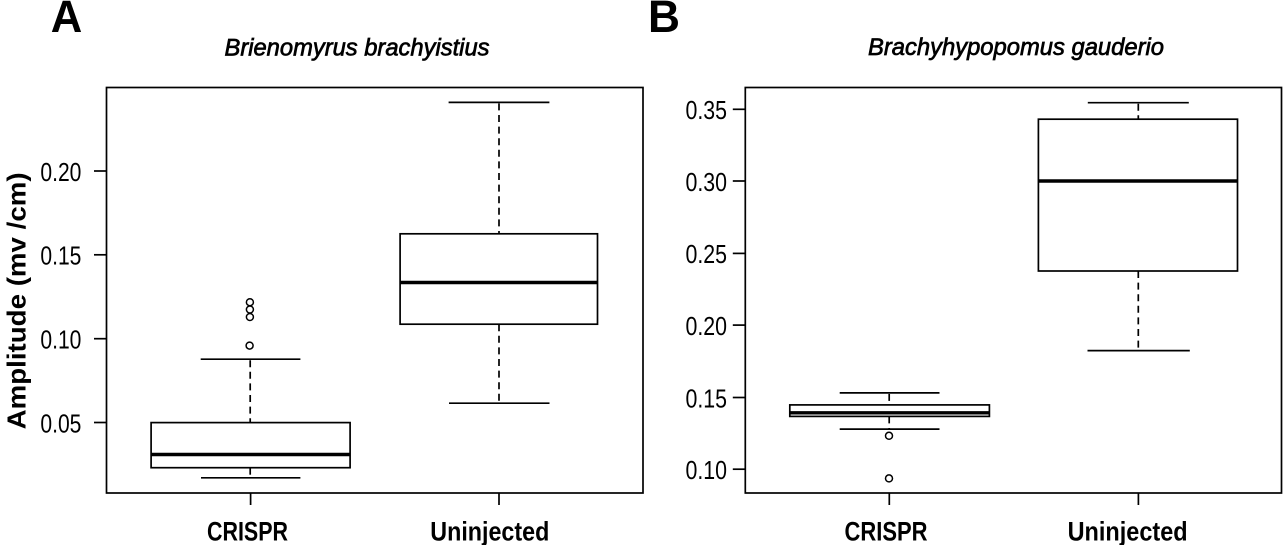 This screenshot has width=1283, height=545. What do you see at coordinates (357, 47) in the screenshot?
I see `svg-text: Brienomyrus brachyistius` at bounding box center [357, 47].